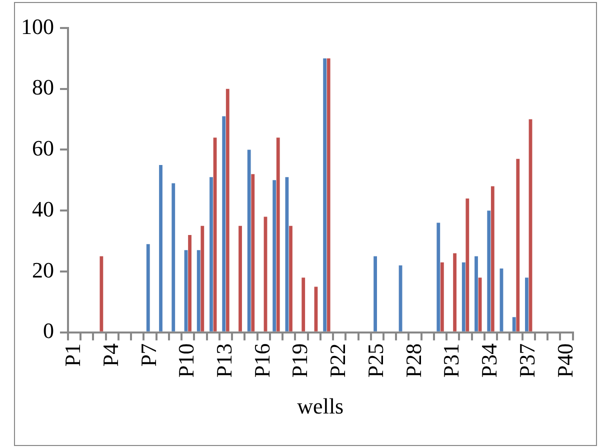  Describe the element at coordinates (43, 87) in the screenshot. I see `y-tick-label: 80` at that location.